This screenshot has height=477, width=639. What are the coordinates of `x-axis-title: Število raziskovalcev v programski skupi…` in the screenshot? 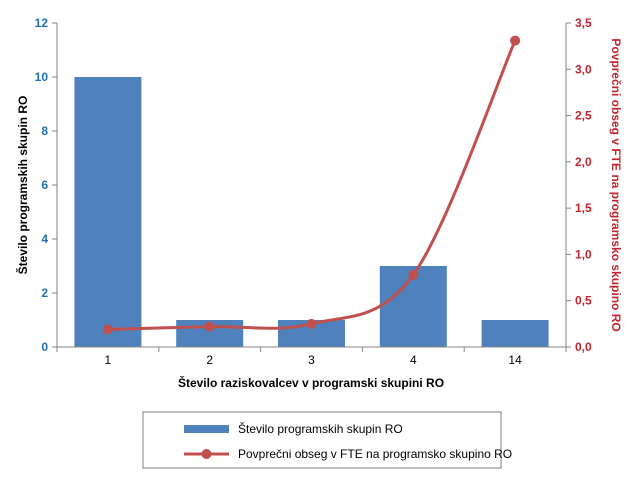 It's located at (311, 382).